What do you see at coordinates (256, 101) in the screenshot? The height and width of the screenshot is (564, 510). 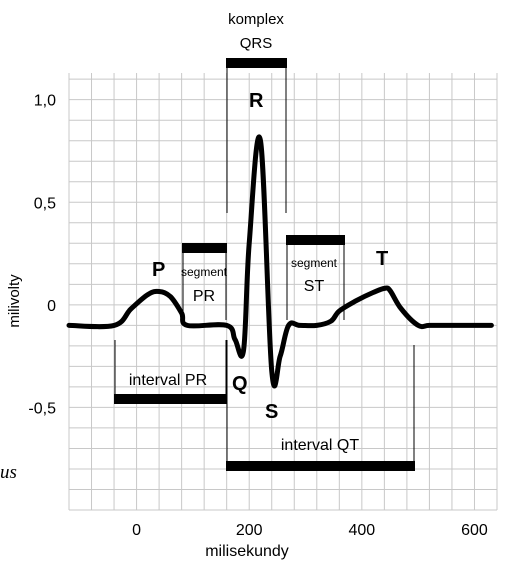 I see `wave-label-r: R` at bounding box center [256, 101].